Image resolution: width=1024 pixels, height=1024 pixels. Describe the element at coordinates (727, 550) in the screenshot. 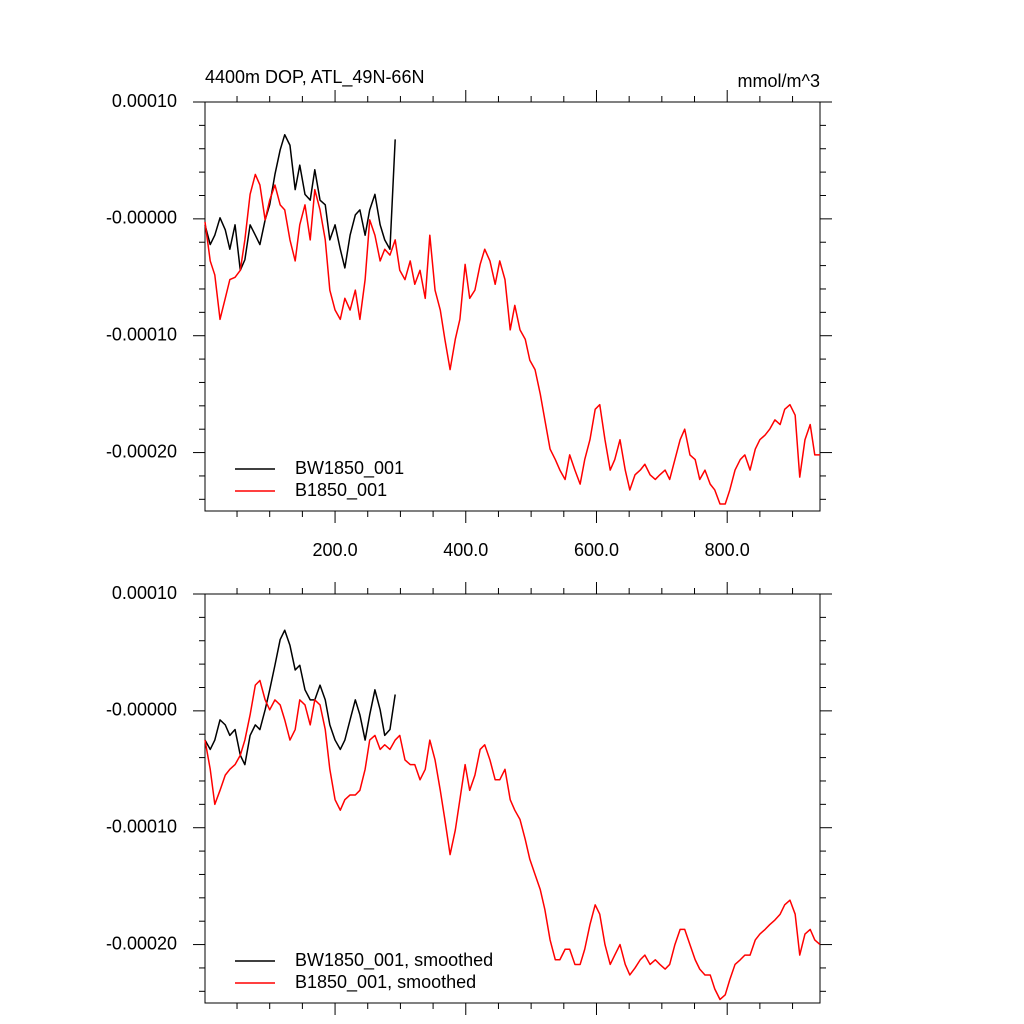

I see `x-tick-label: 800.0` at that location.